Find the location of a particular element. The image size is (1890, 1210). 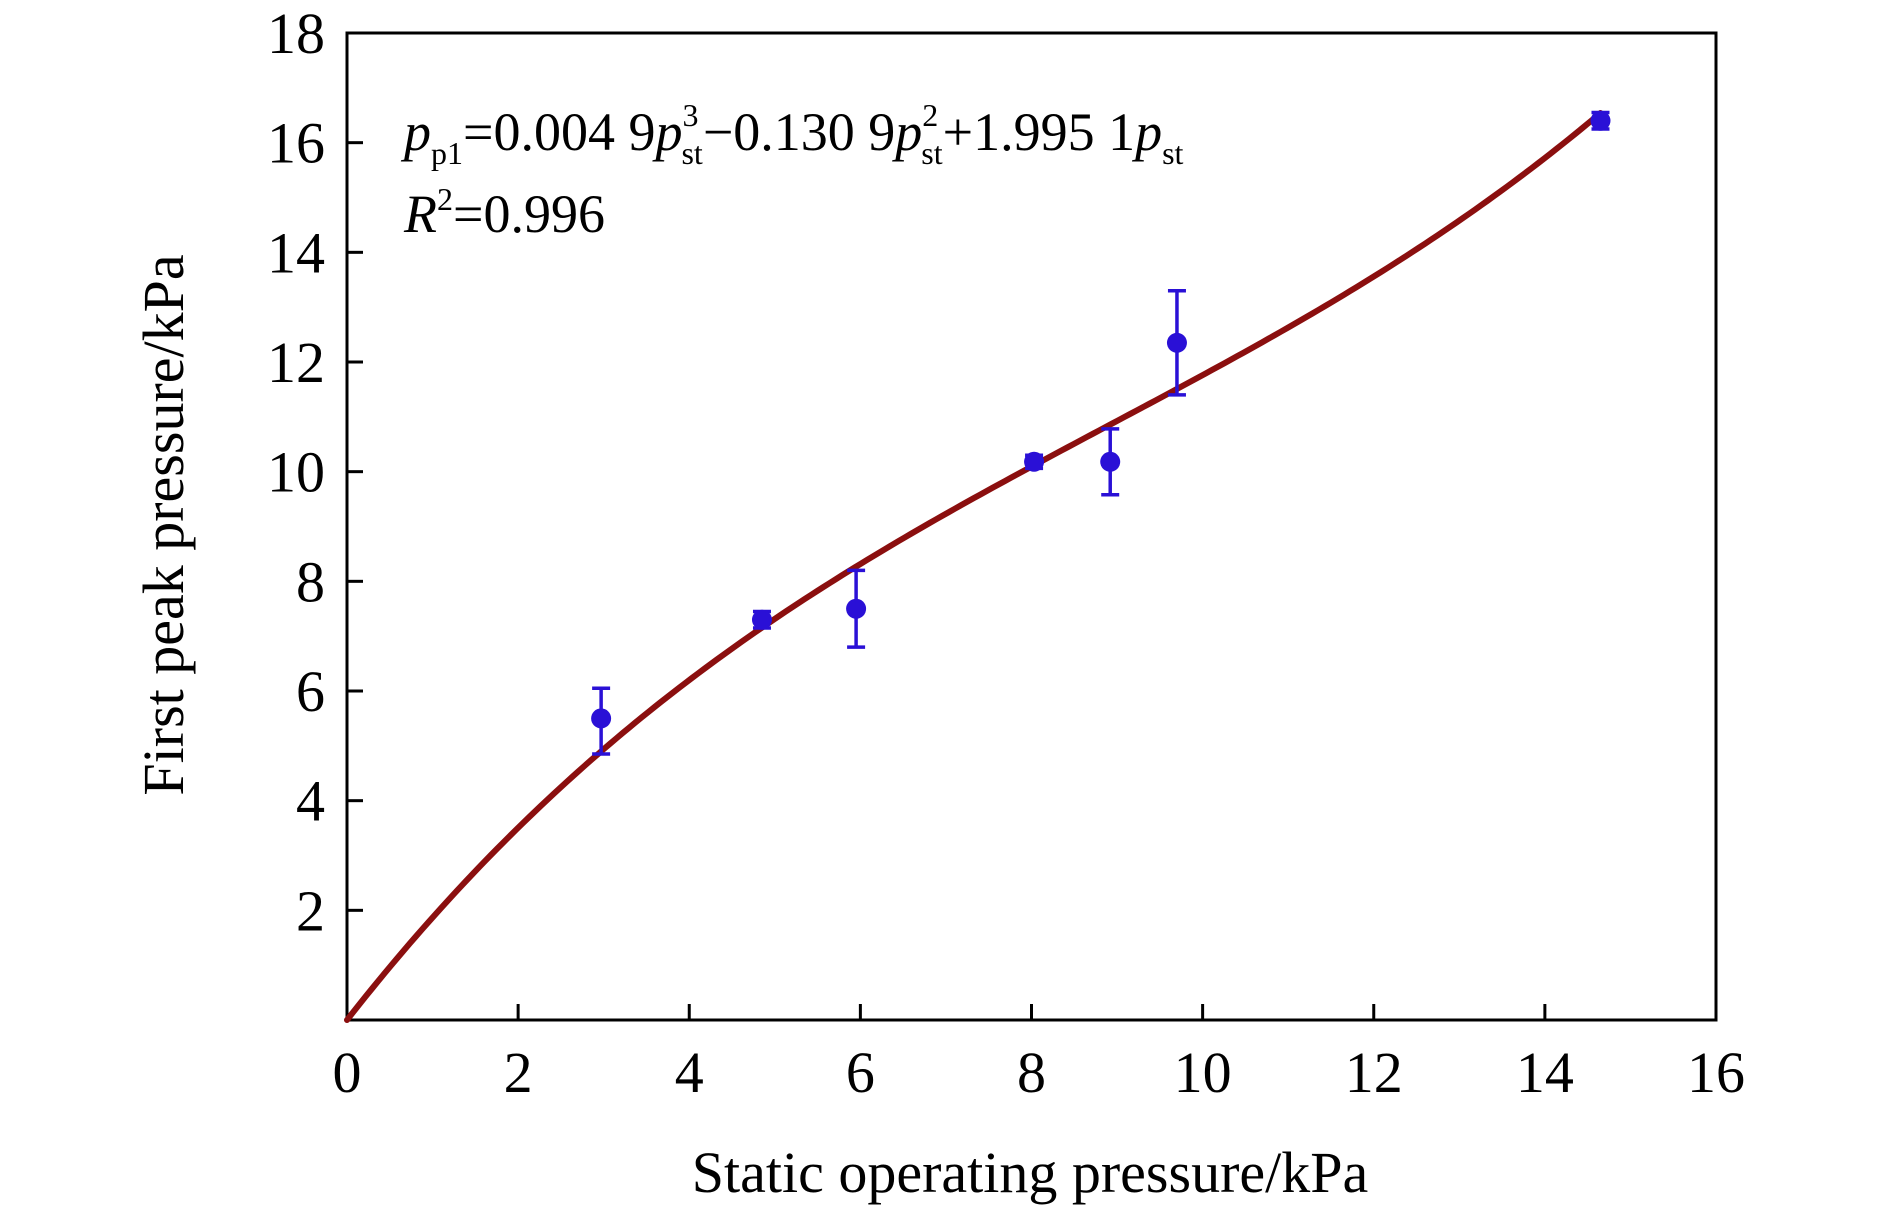

x-tick-label: 8 is located at coordinates (1031, 1072).